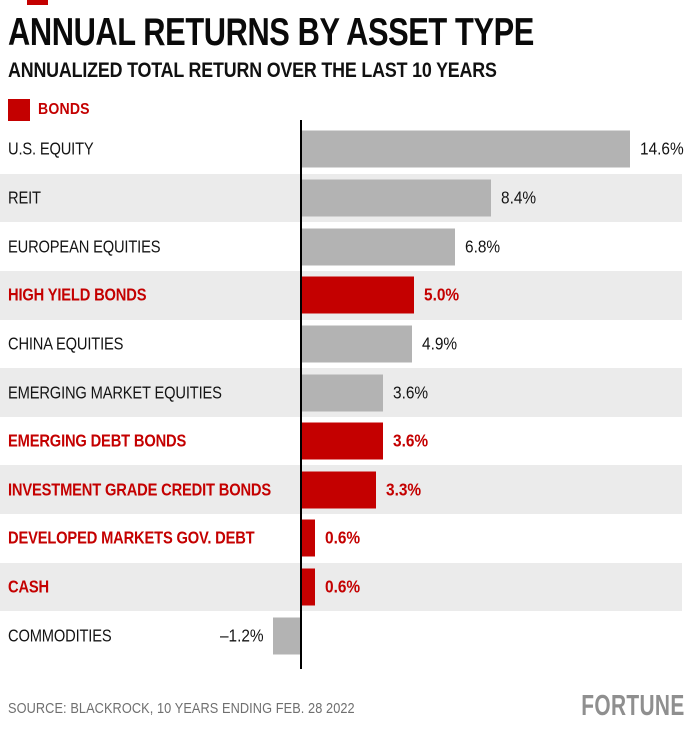 The image size is (700, 738). Describe the element at coordinates (633, 706) in the screenshot. I see `fortune-logo: FORTUNE` at that location.